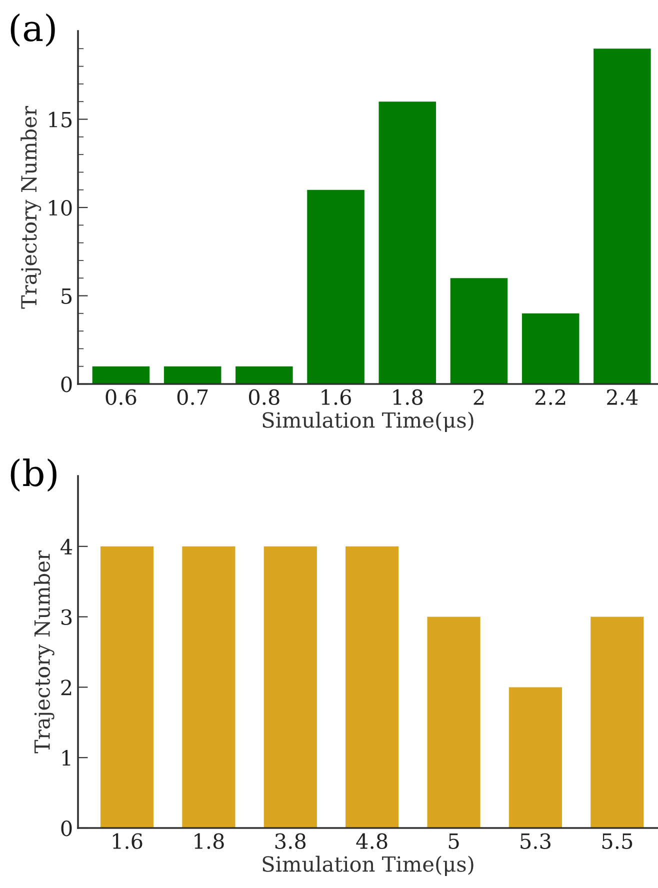  I want to click on y-tick-label: 10, so click(60, 208).